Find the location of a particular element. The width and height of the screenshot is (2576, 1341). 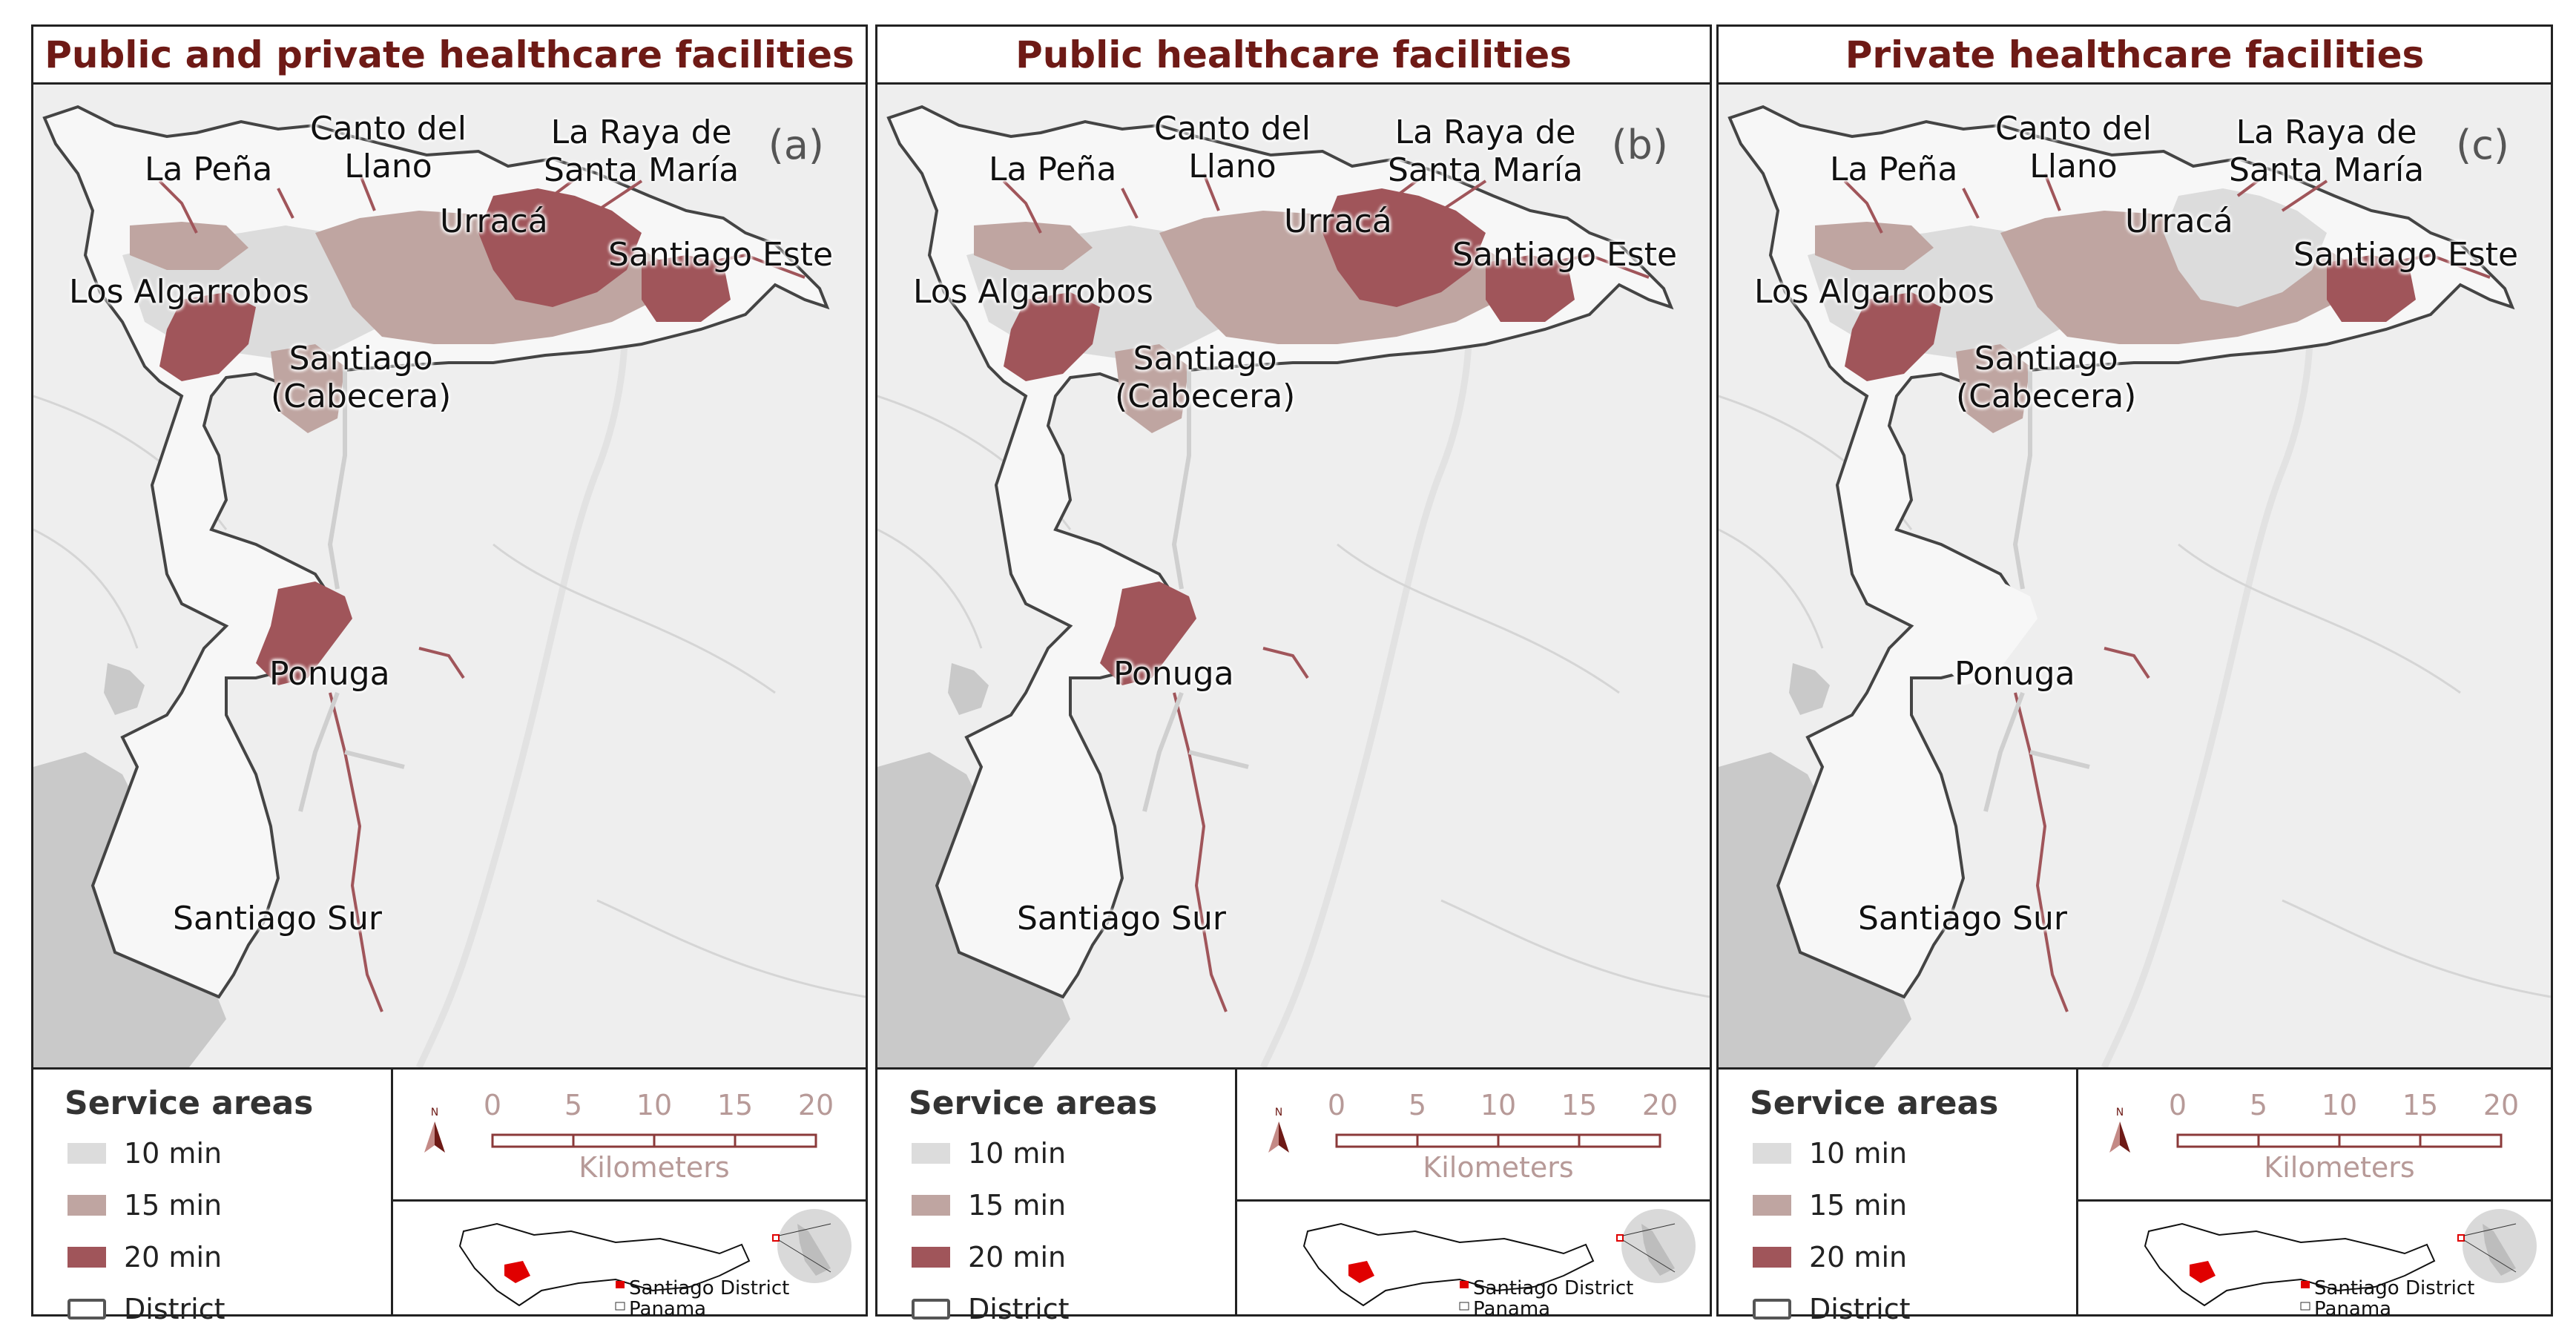

panel-id: (a) is located at coordinates (796, 145).